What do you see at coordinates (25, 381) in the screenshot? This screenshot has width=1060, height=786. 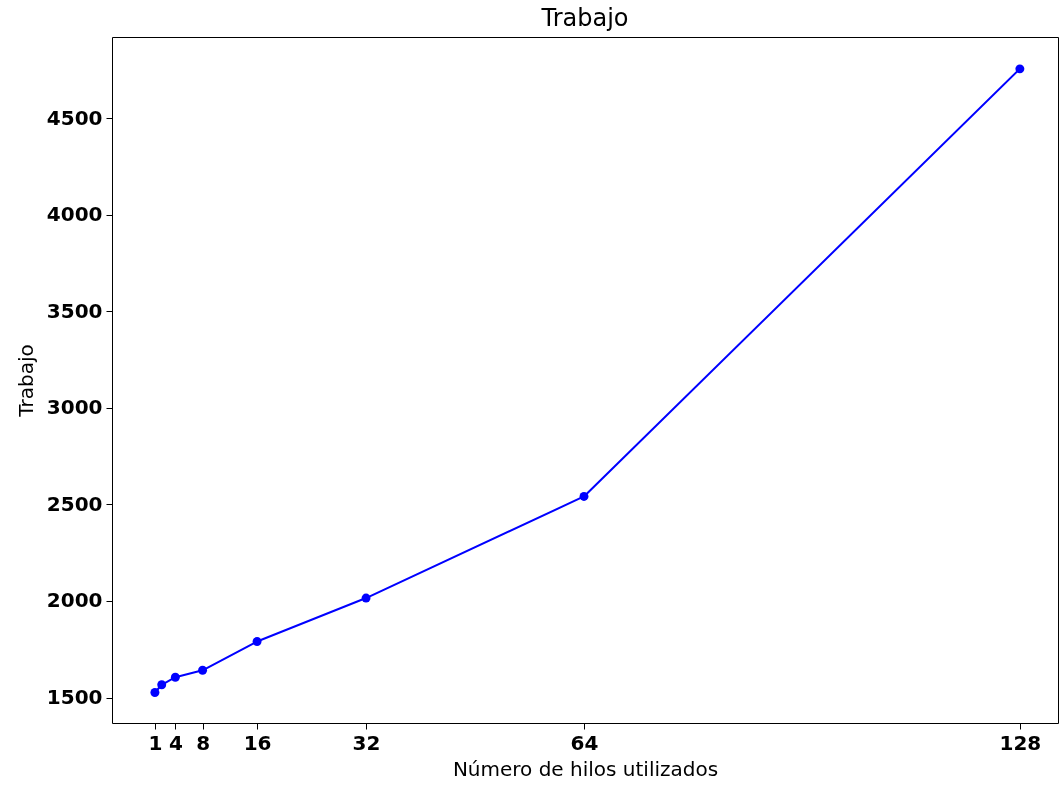 I see `y-axis-title: Trabajo` at bounding box center [25, 381].